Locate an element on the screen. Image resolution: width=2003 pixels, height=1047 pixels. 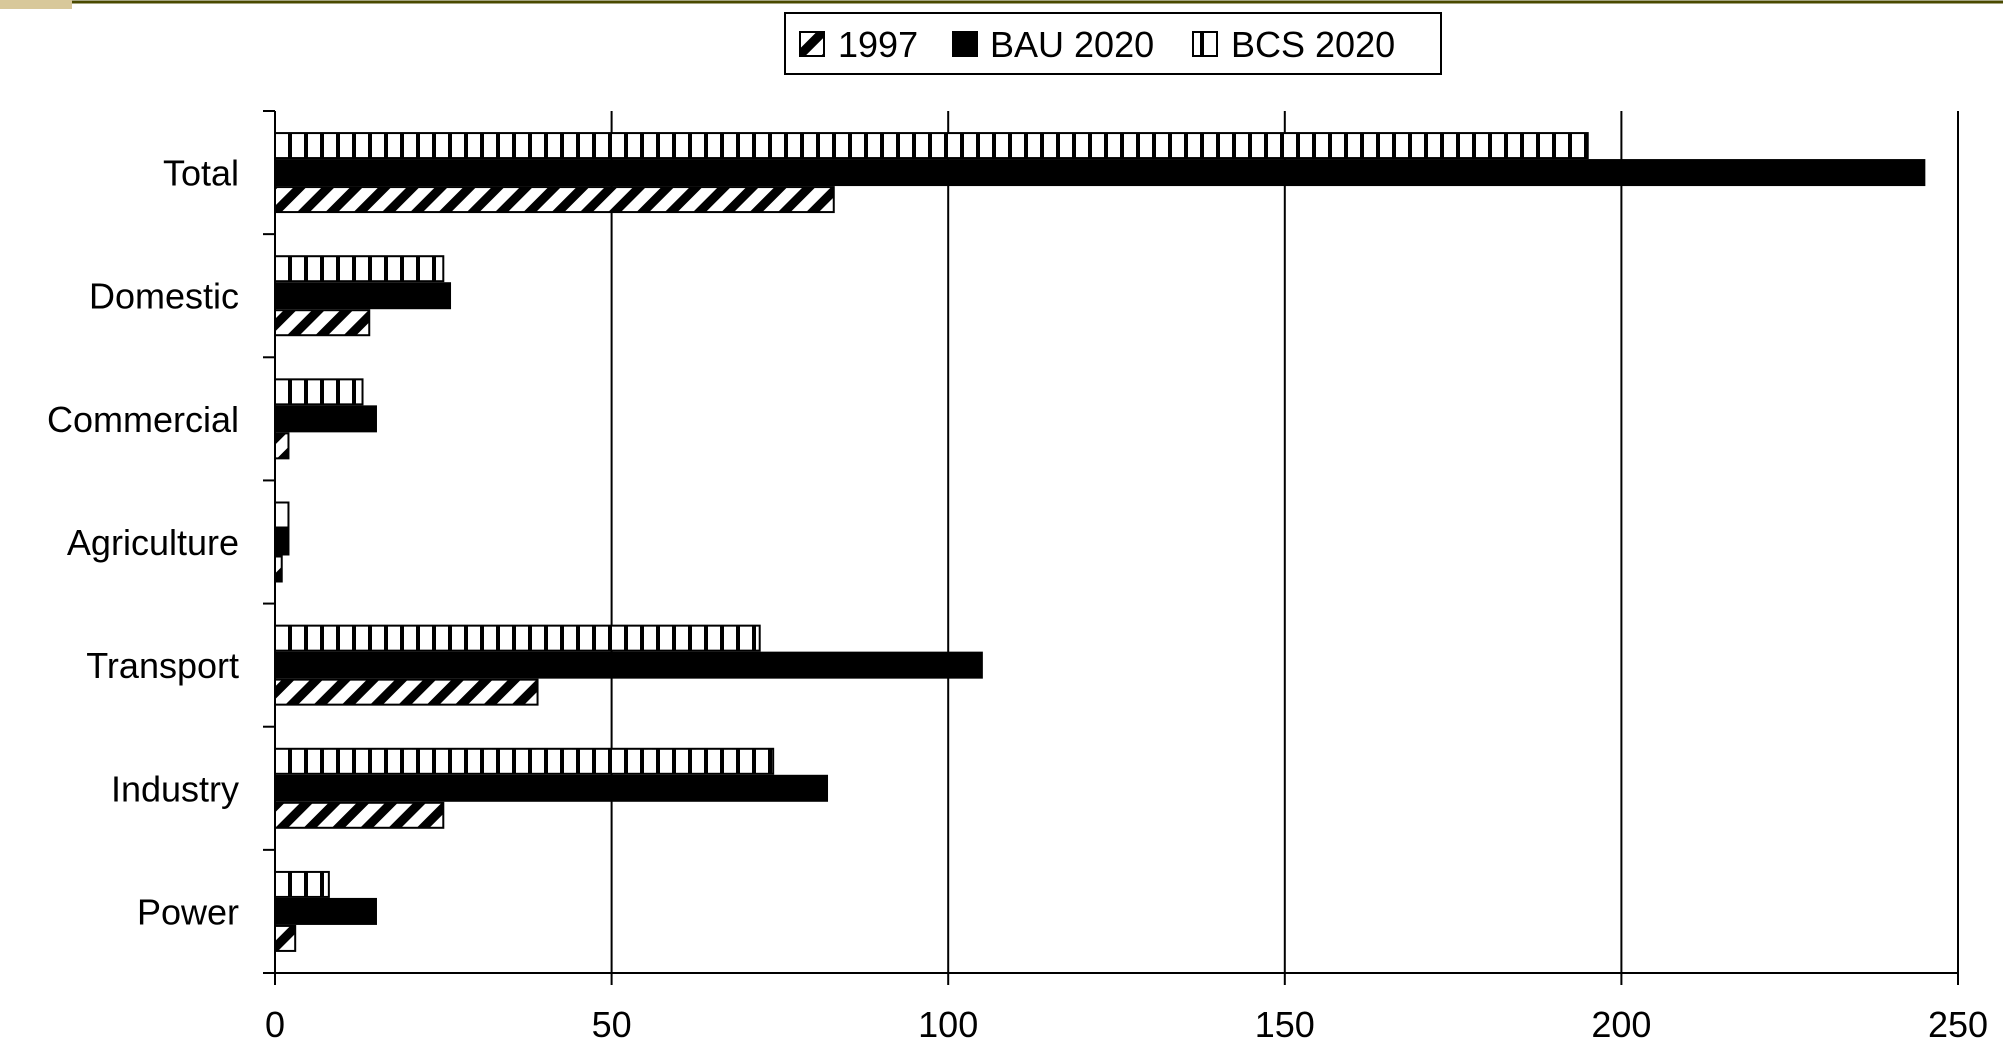
legend: 1997 BAU 2020 BCS 2020 is located at coordinates (1113, 43).